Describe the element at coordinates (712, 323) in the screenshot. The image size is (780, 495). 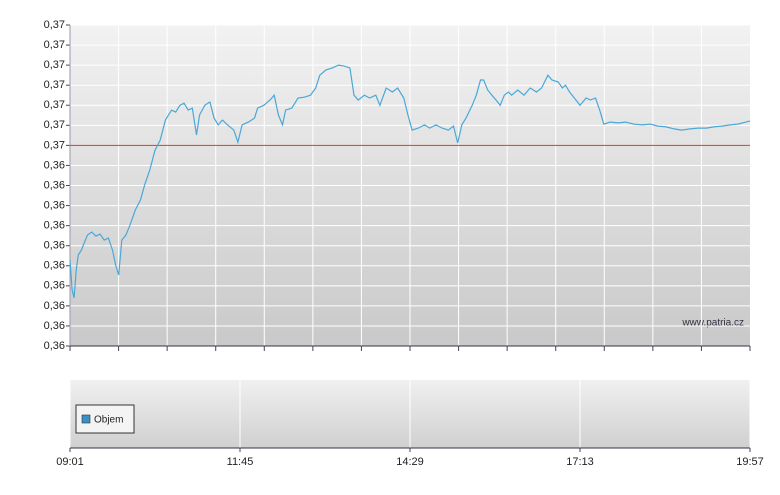
I see `source: www.patria.cz` at that location.